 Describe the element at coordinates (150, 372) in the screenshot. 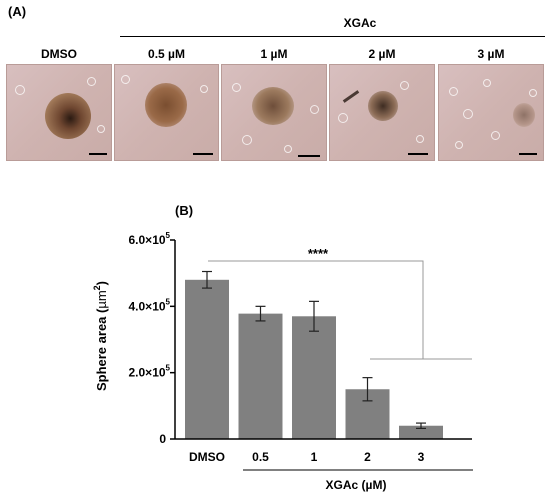

I see `y-tick-label: 2.0×10⁵` at that location.